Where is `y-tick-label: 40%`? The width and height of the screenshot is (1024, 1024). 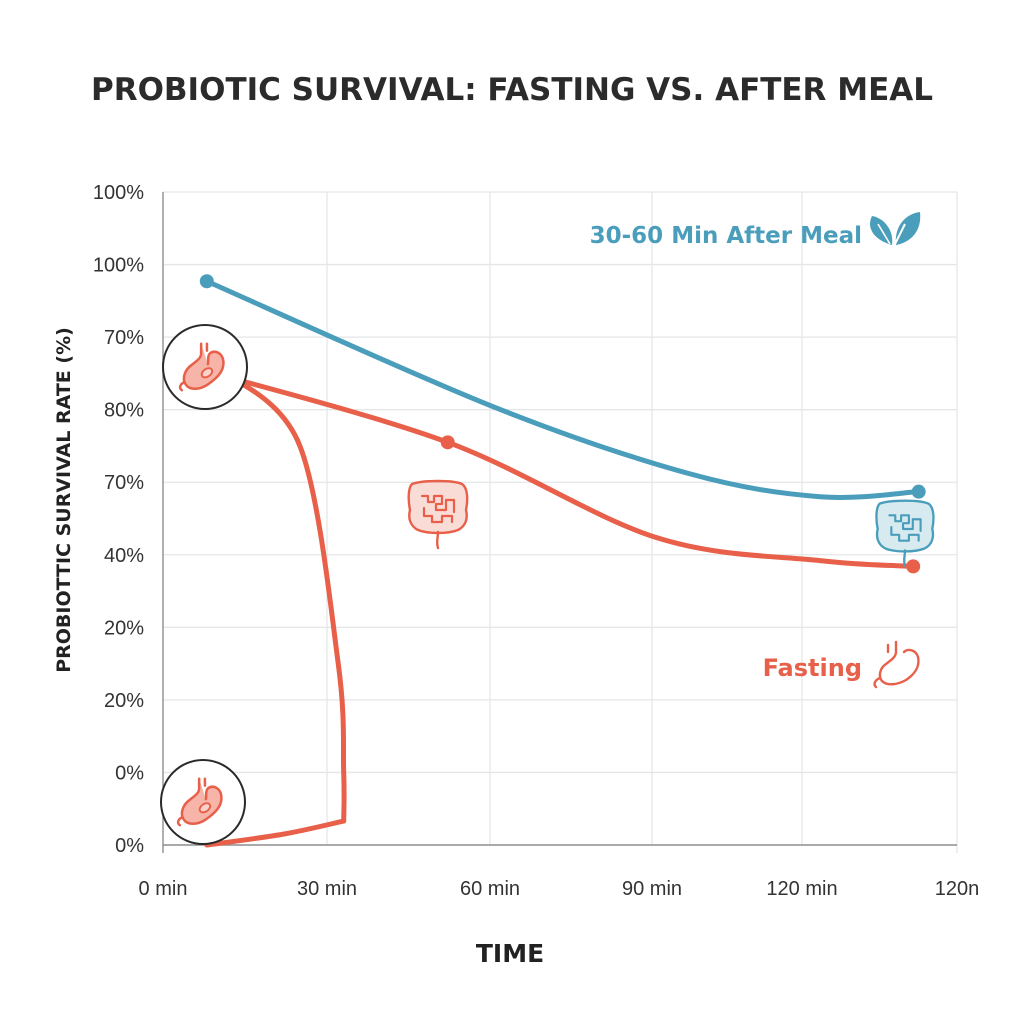
y-tick-label: 40% is located at coordinates (124, 556).